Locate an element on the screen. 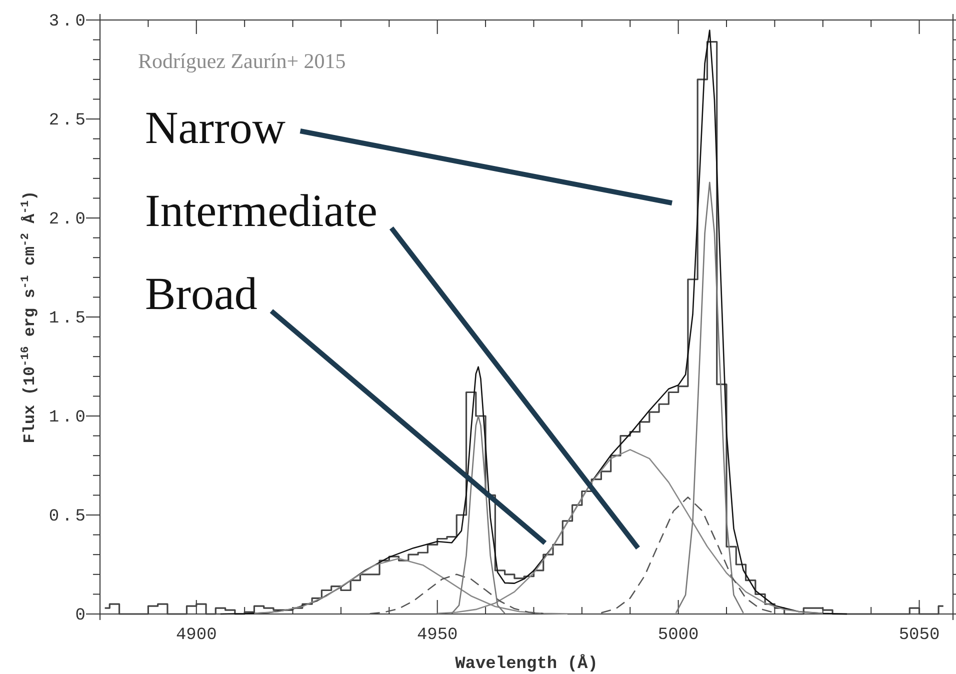 This screenshot has width=956, height=674. y-tick-label: 2.0 is located at coordinates (68, 220).